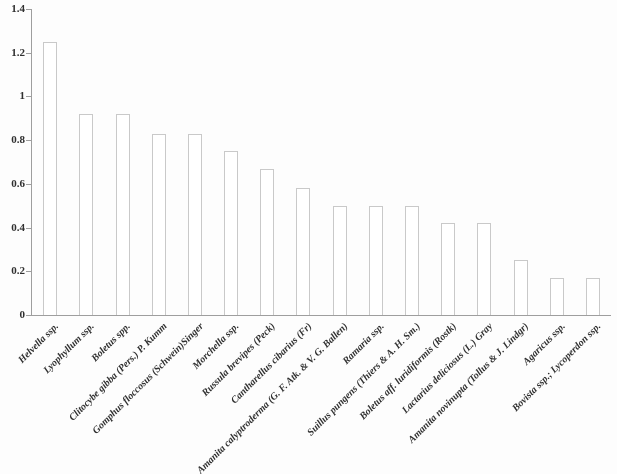 The height and width of the screenshot is (474, 617). Describe the element at coordinates (18, 52) in the screenshot. I see `y-axis-tick-label: 1.2` at that location.